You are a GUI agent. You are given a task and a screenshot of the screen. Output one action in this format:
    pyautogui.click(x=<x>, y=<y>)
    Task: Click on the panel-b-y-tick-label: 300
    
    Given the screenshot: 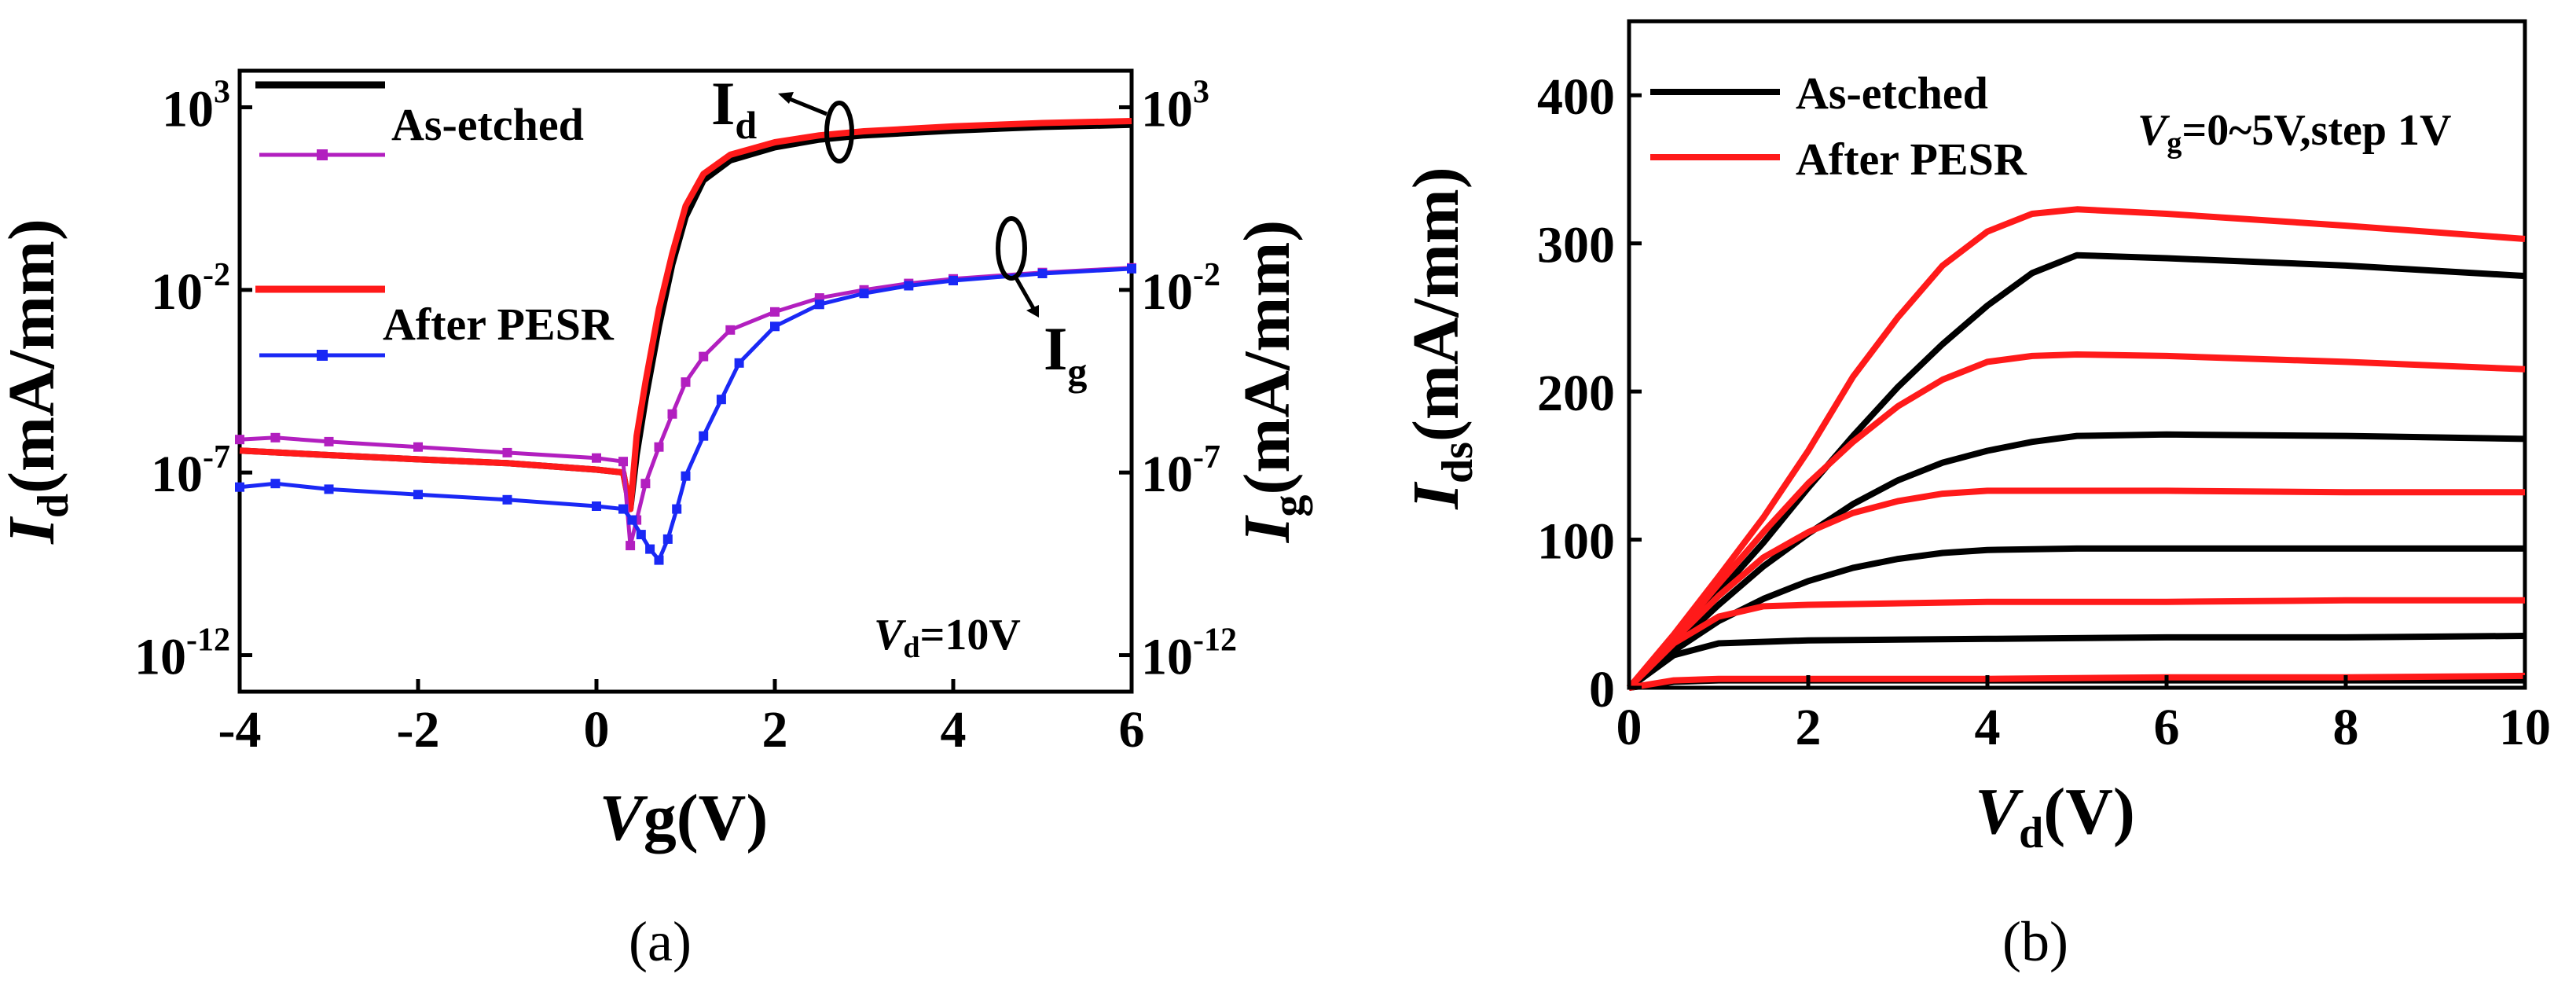 What is the action you would take?
    pyautogui.click(x=1576, y=245)
    